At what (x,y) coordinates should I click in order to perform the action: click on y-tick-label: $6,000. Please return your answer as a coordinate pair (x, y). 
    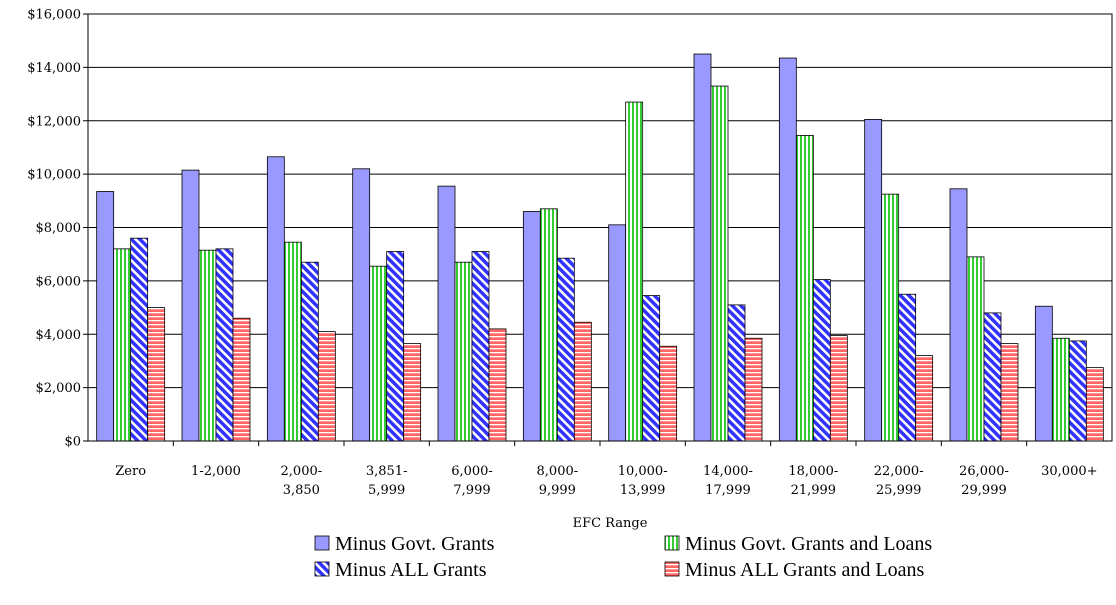
    Looking at the image, I should click on (59, 281).